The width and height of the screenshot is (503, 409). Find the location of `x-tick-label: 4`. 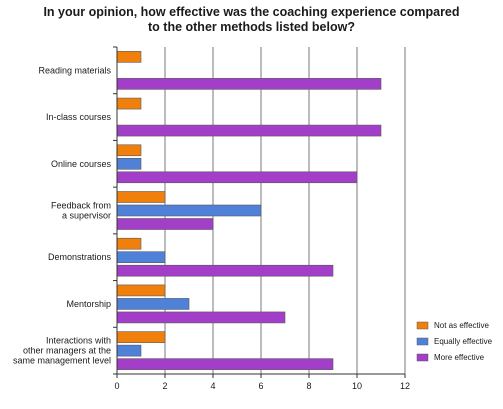

x-tick-label: 4 is located at coordinates (212, 386).